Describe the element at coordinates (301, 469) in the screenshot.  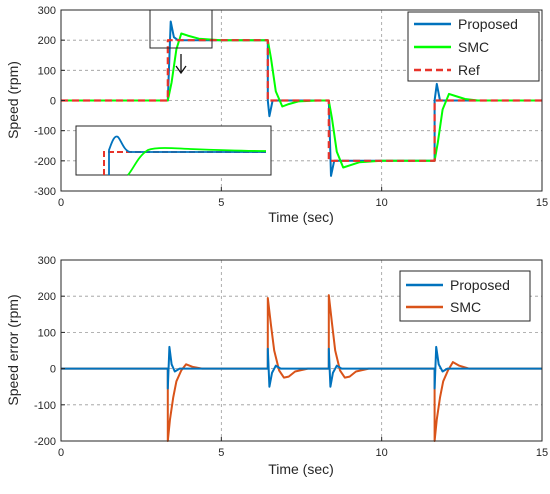
I see `speed-error-chart-xlabel: Time (sec)` at that location.